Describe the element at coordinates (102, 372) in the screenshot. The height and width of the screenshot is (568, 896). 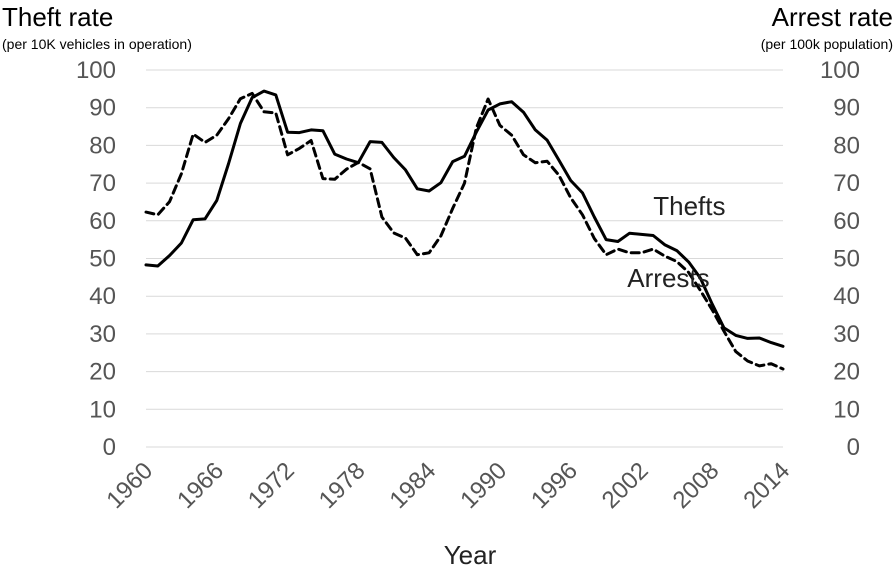
I see `left-tick-label: 20` at that location.